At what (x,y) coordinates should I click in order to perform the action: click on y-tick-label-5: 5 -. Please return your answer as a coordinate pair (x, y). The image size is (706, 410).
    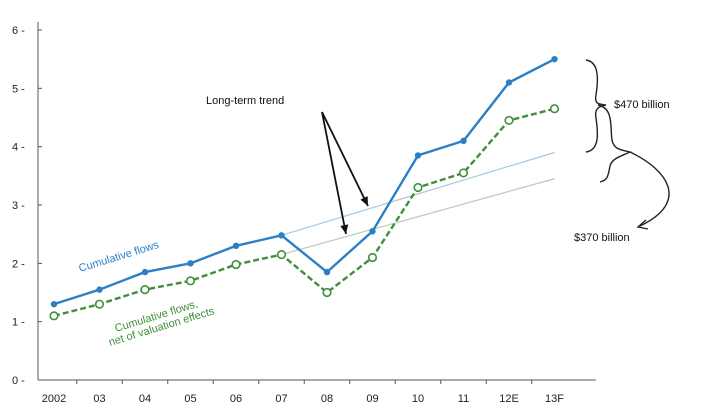
    Looking at the image, I should click on (18, 89).